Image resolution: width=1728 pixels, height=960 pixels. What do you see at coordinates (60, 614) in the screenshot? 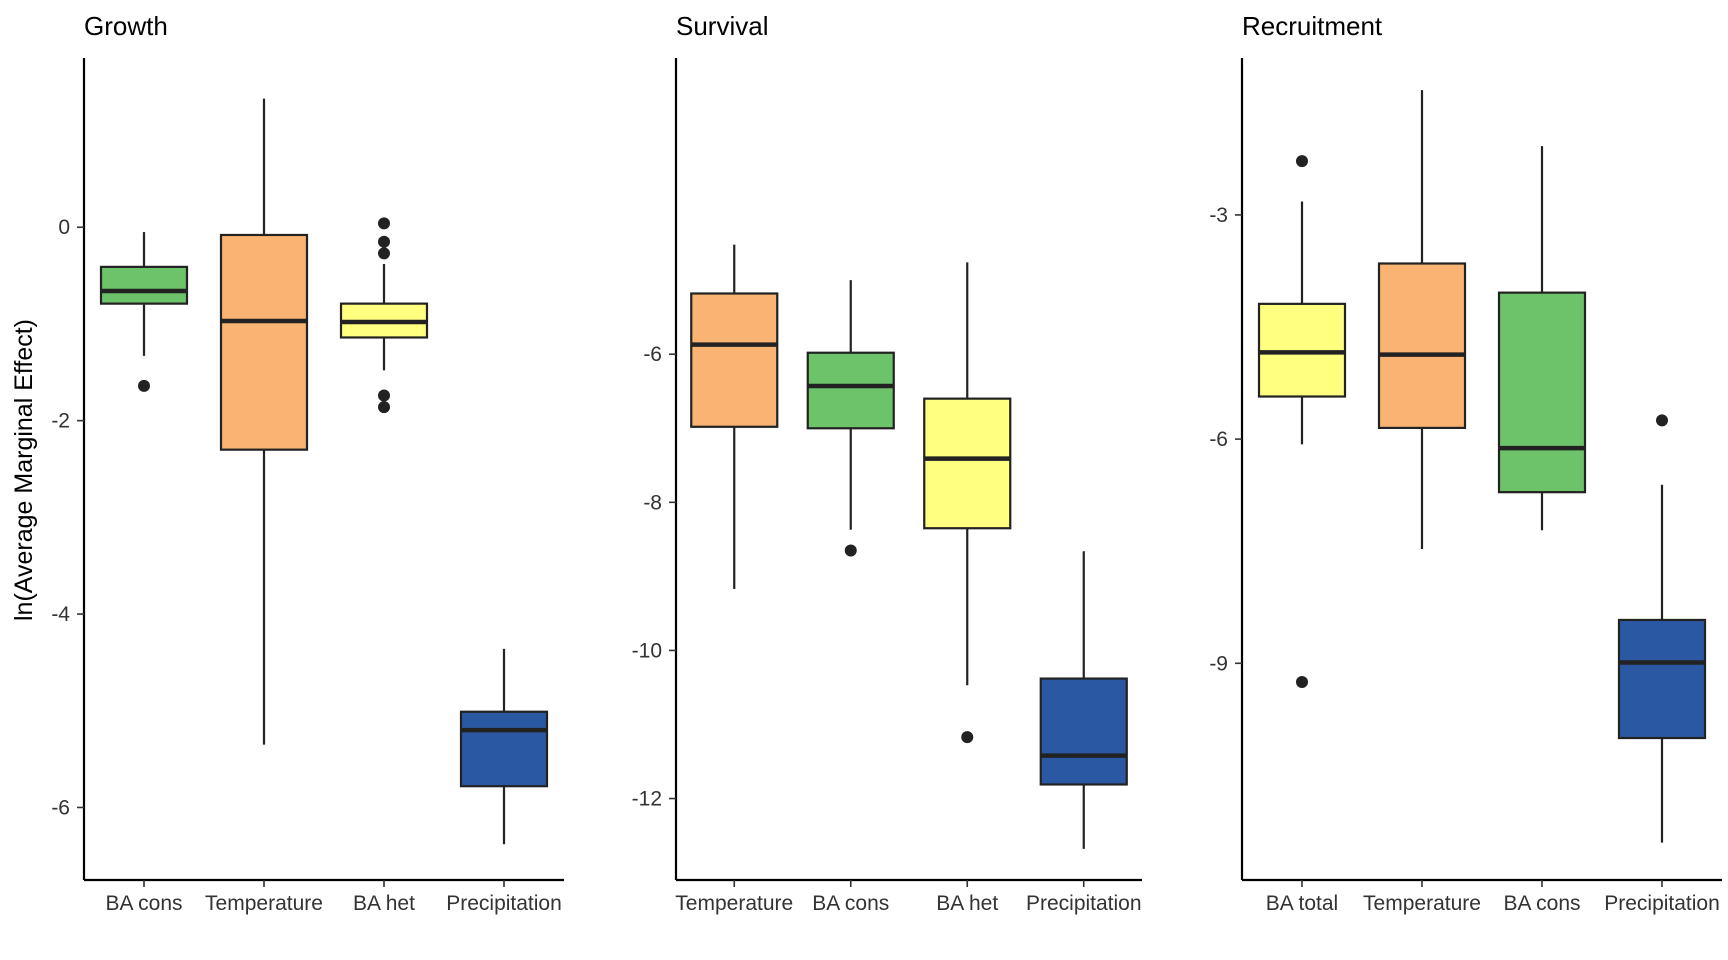
I see `y-tick-label: -4` at bounding box center [60, 614].